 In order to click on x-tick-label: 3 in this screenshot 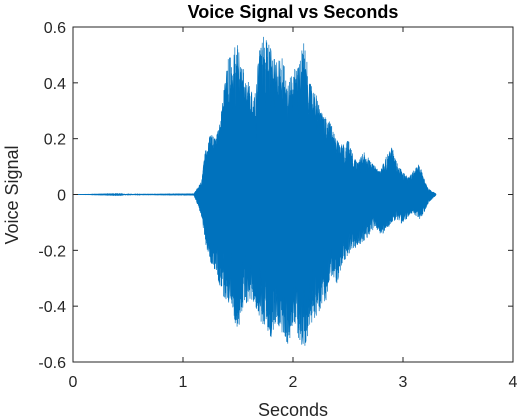, I will do `click(403, 382)`.